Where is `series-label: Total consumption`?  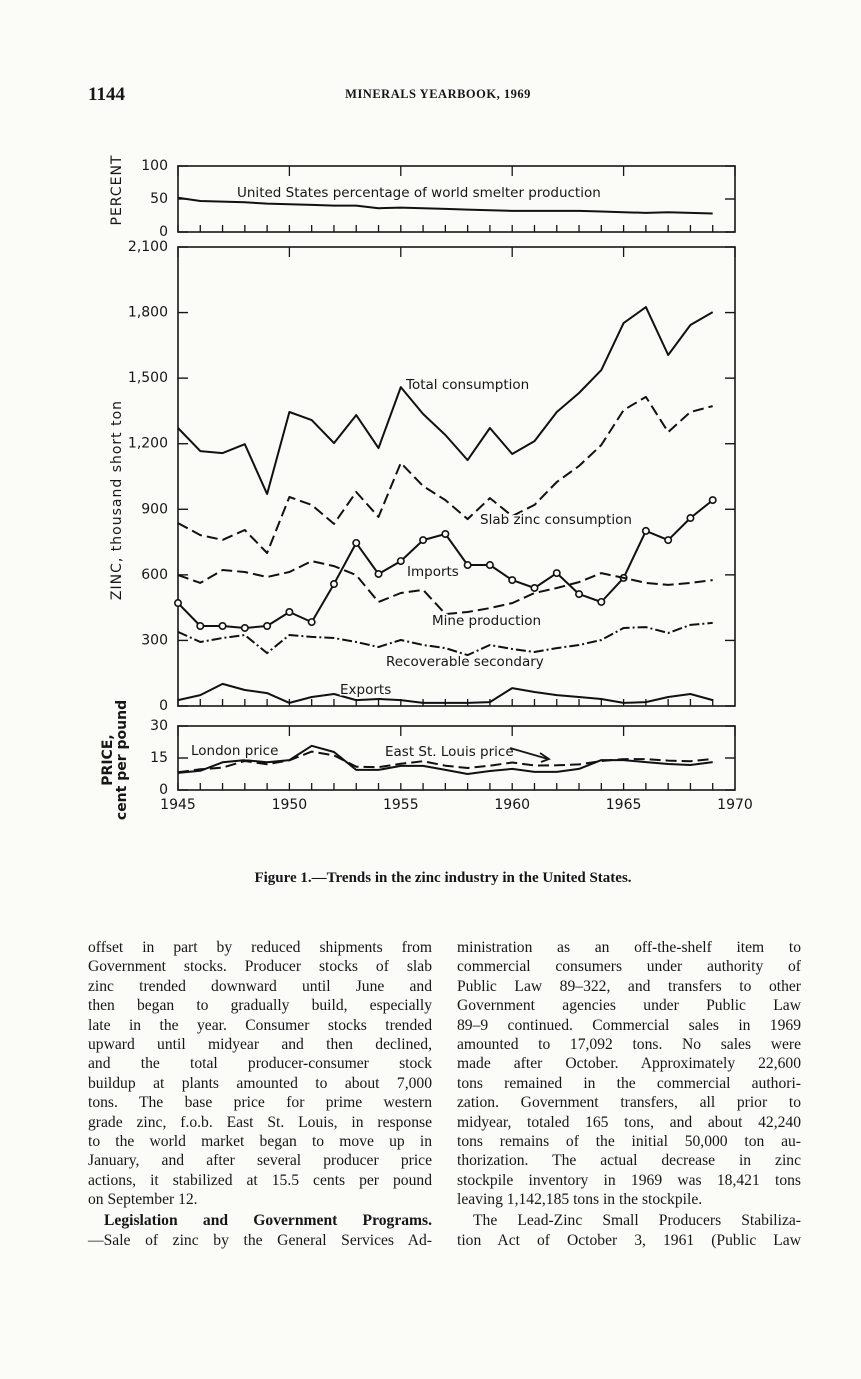 series-label: Total consumption is located at coordinates (467, 385).